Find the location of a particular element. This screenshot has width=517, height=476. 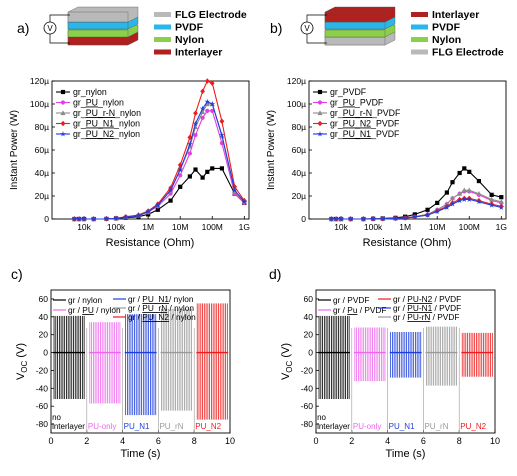

legend-label-part: _nylon is located at coordinates (126, 124).